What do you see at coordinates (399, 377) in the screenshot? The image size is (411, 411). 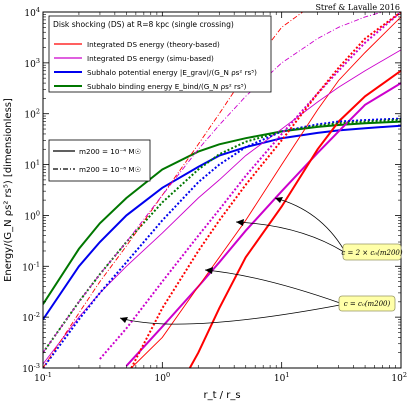 I see `x-tick-label-3: 10²` at bounding box center [399, 377].